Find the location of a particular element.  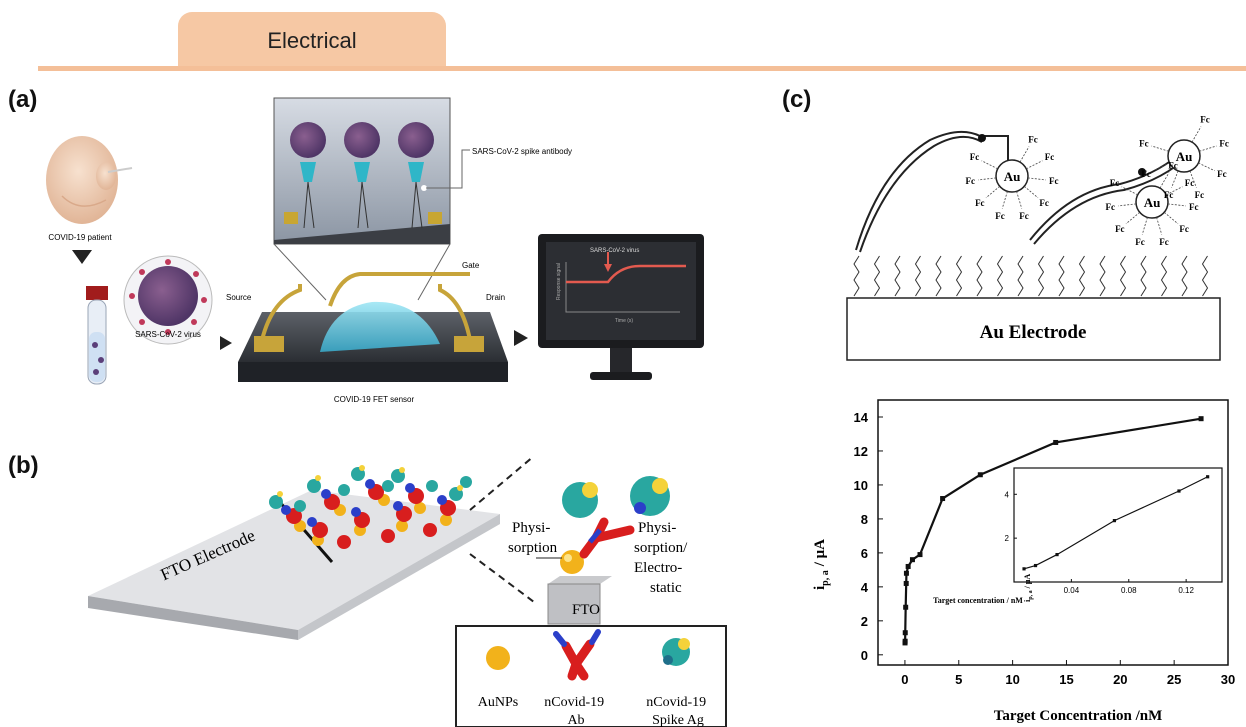

physisorption-left-label: Physi- sorption is located at coordinates (533, 538).